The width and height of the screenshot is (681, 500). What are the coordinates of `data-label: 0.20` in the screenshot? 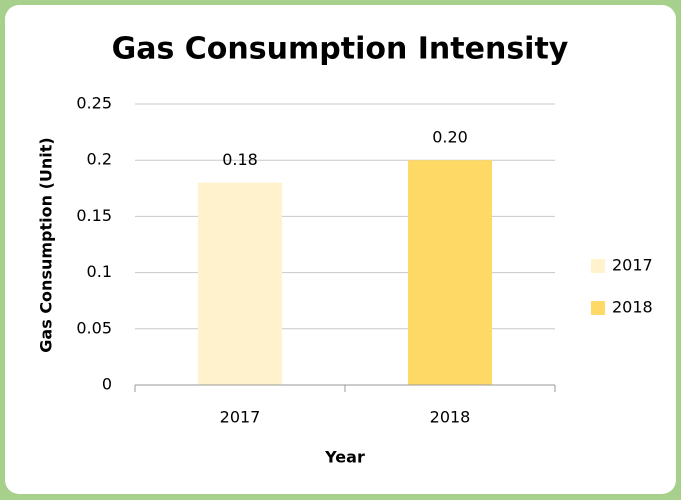 It's located at (450, 137).